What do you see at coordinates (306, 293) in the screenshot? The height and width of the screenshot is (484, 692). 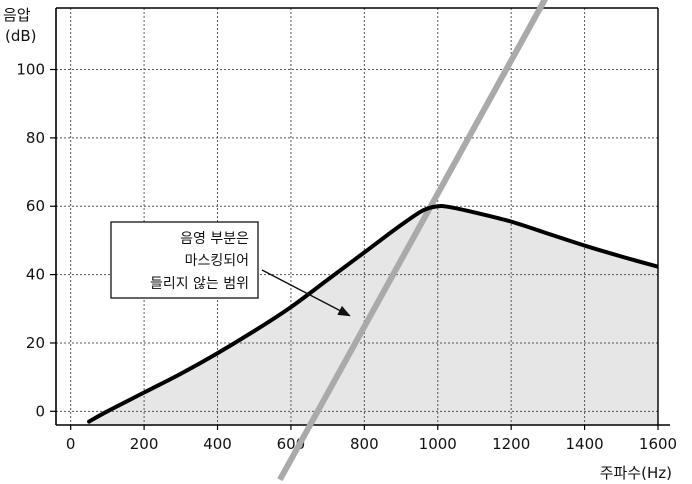 I see `annotation-arrow` at bounding box center [306, 293].